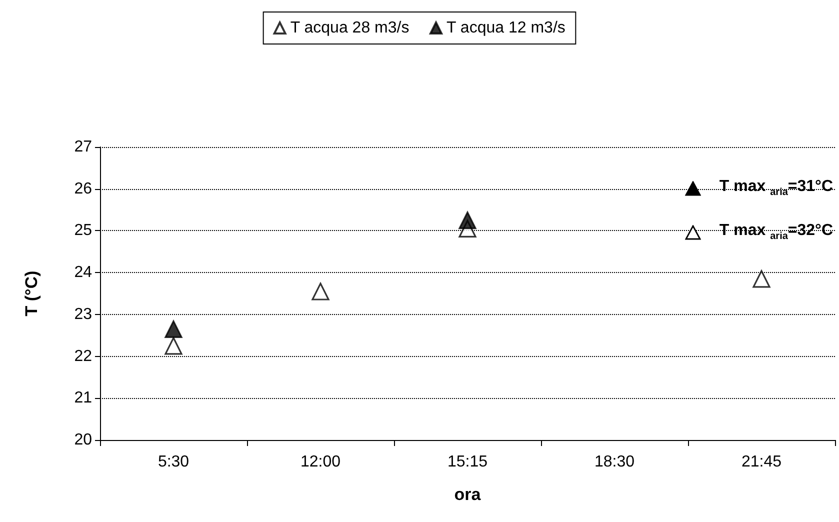  I want to click on y-tick-label: 25, so click(83, 231).